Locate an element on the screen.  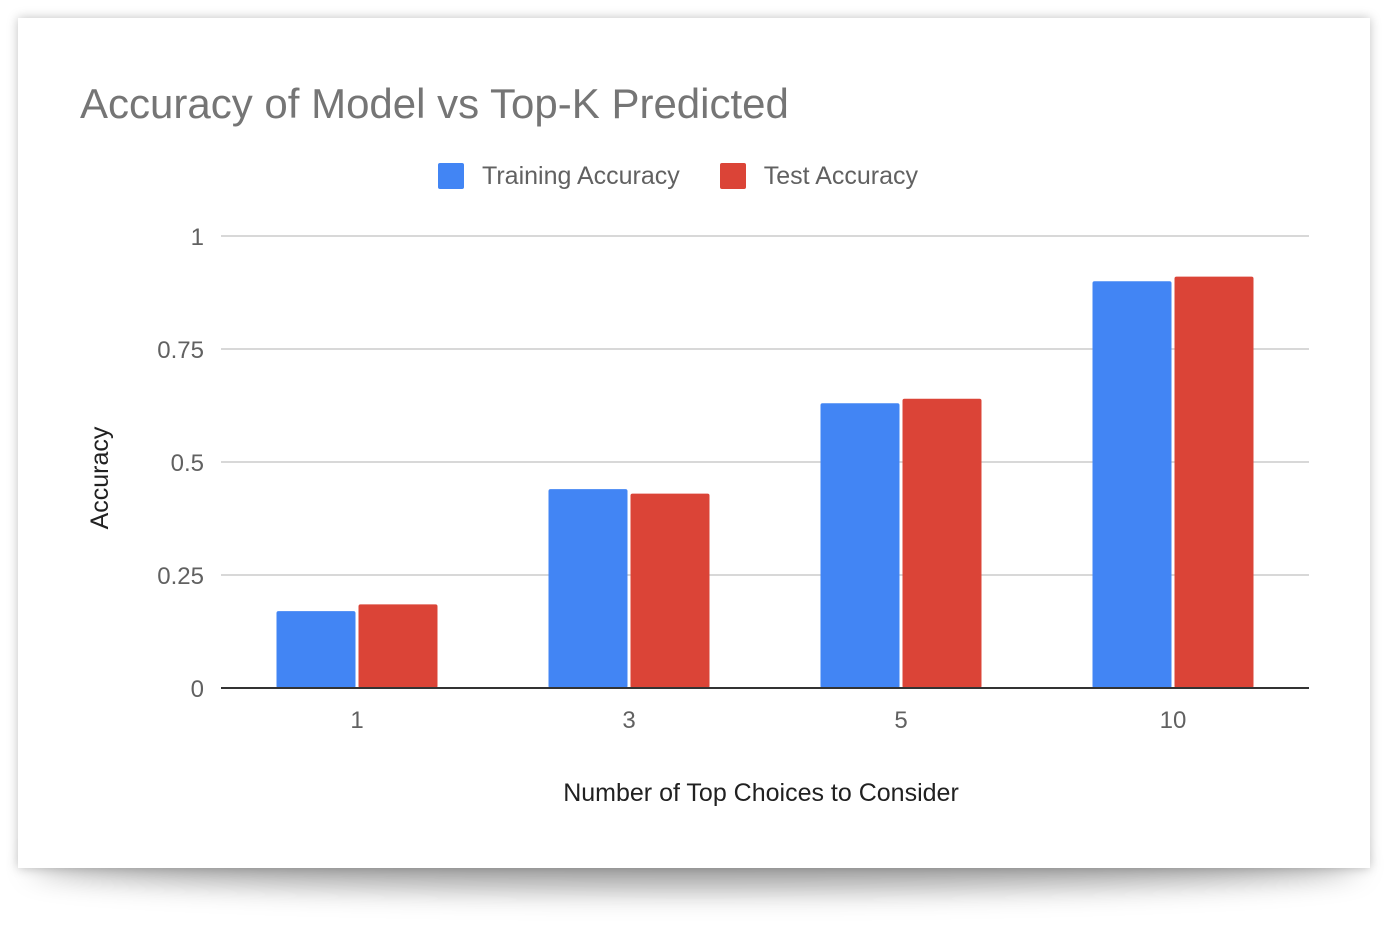
x-tick-label: 1 is located at coordinates (356, 720).